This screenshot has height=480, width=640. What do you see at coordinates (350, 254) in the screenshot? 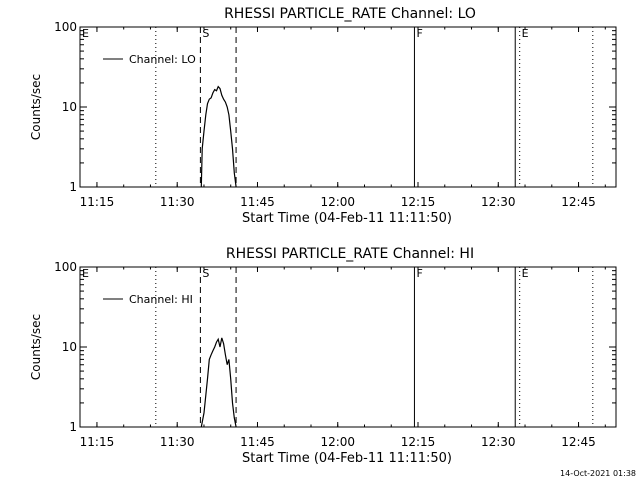
I see `chart-title: RHESSI PARTICLE_RATE Channel: HI` at bounding box center [350, 254].